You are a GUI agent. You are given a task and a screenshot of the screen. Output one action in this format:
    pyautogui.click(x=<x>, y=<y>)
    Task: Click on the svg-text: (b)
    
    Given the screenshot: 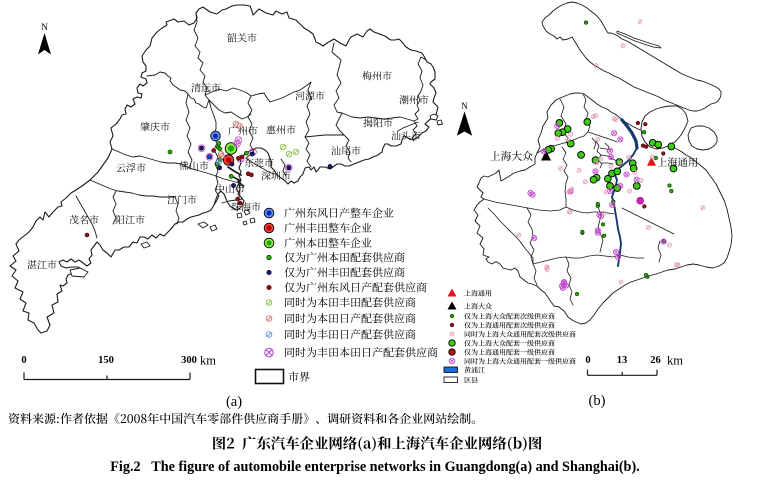 What is the action you would take?
    pyautogui.click(x=597, y=401)
    